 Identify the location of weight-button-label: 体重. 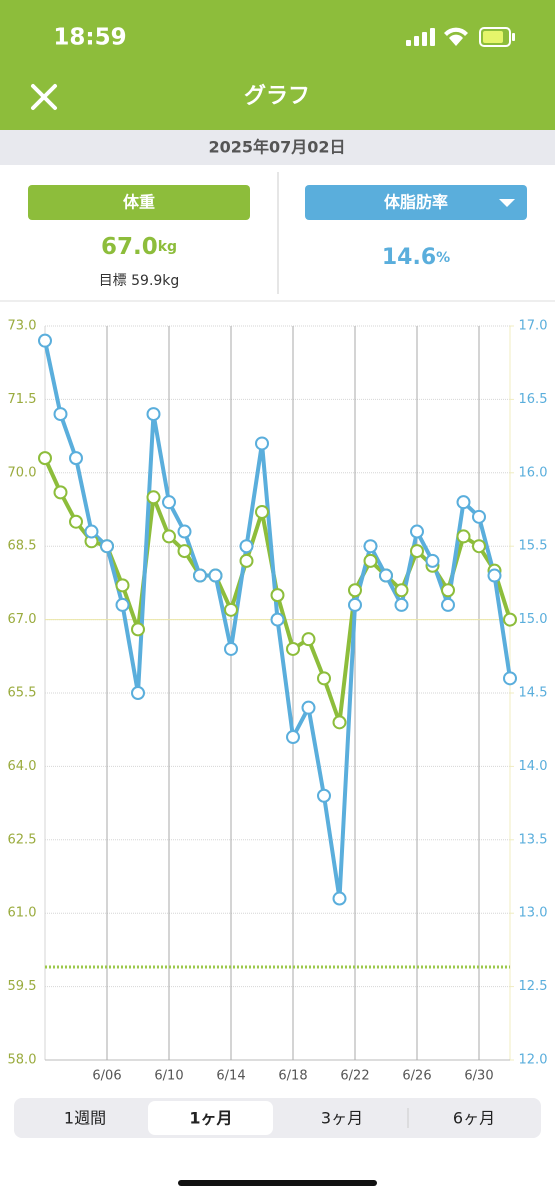
(139, 202).